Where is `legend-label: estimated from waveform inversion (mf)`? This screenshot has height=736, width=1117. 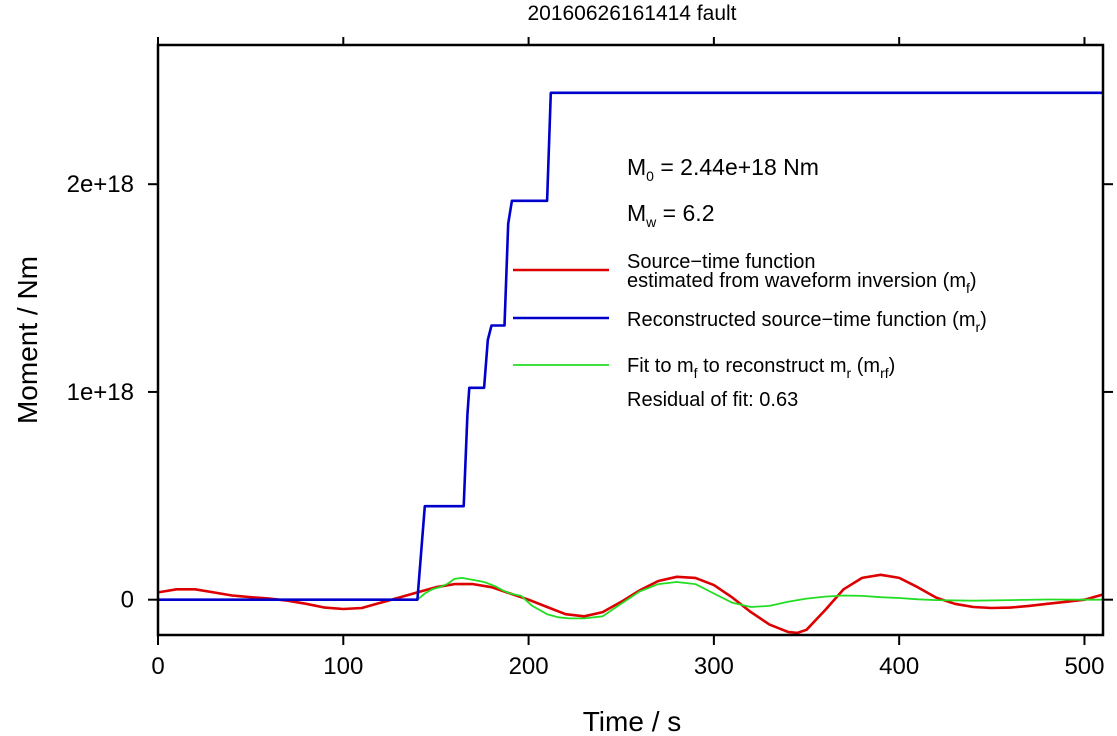 legend-label: estimated from waveform inversion (mf) is located at coordinates (802, 283).